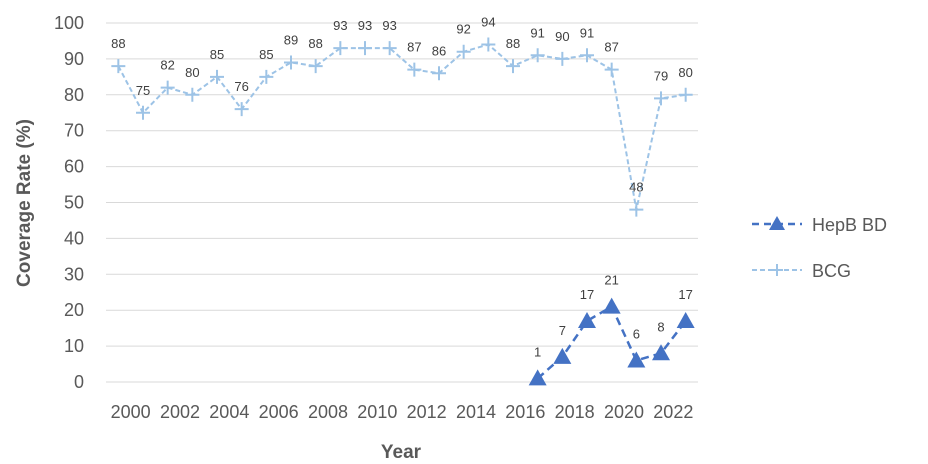 Image resolution: width=928 pixels, height=464 pixels. What do you see at coordinates (167, 65) in the screenshot?
I see `data-label-bcg-2002: 82` at bounding box center [167, 65].